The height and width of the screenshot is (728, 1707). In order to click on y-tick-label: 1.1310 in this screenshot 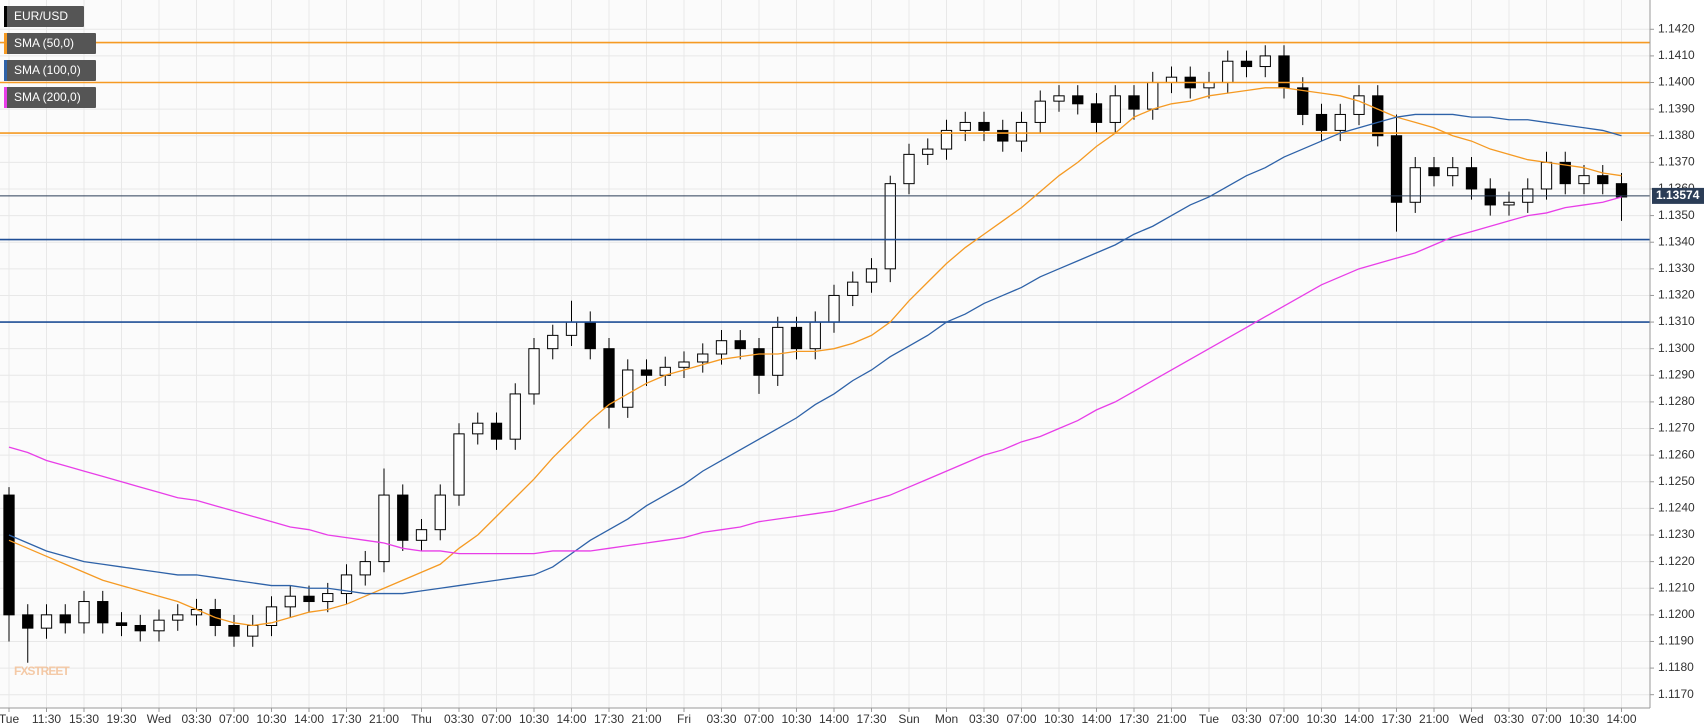, I will do `click(1676, 321)`.